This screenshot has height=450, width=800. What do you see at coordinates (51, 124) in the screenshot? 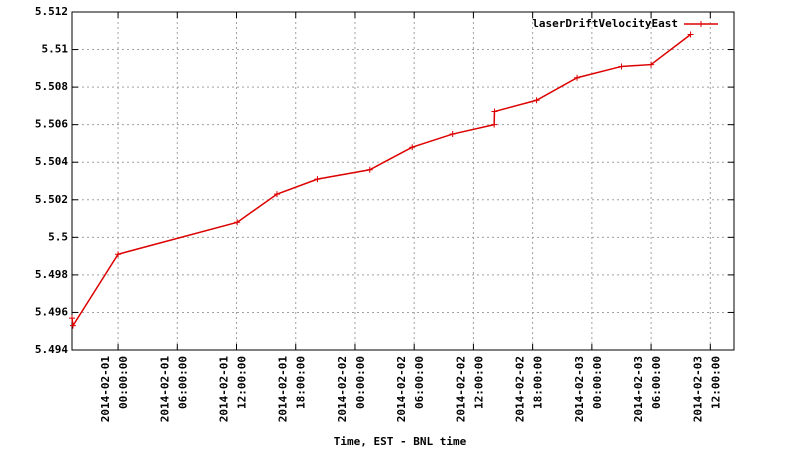
I see `y-tick-label: 5.506` at bounding box center [51, 124].